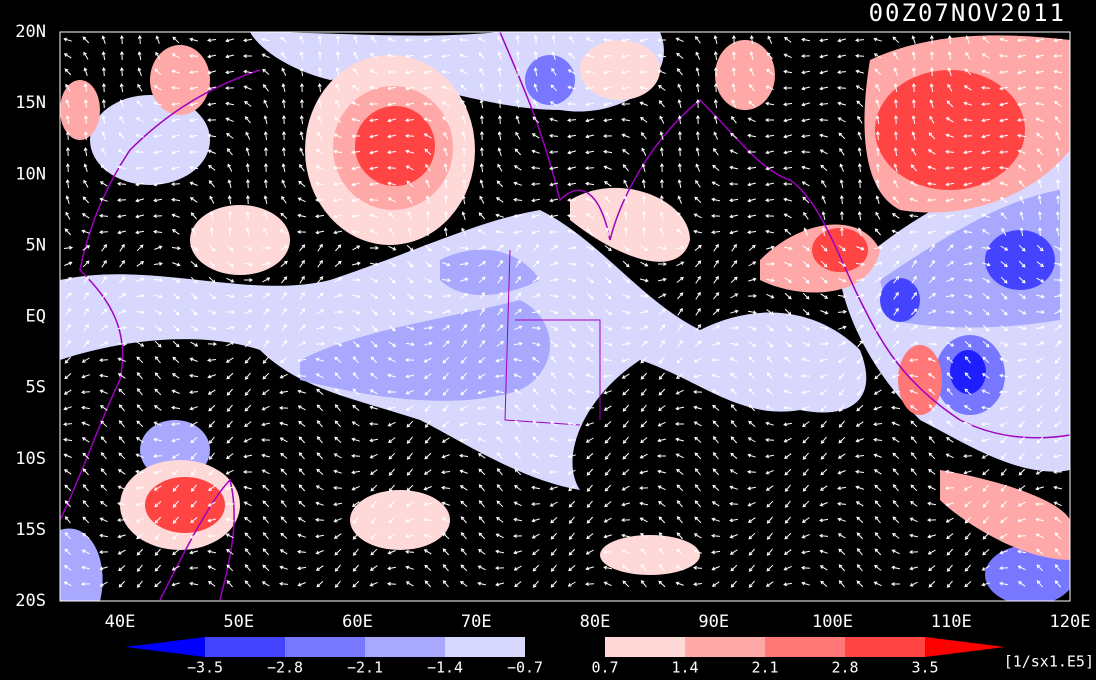 The width and height of the screenshot is (1096, 680). Describe the element at coordinates (525, 668) in the screenshot. I see `colorbar-label: −0.7` at that location.